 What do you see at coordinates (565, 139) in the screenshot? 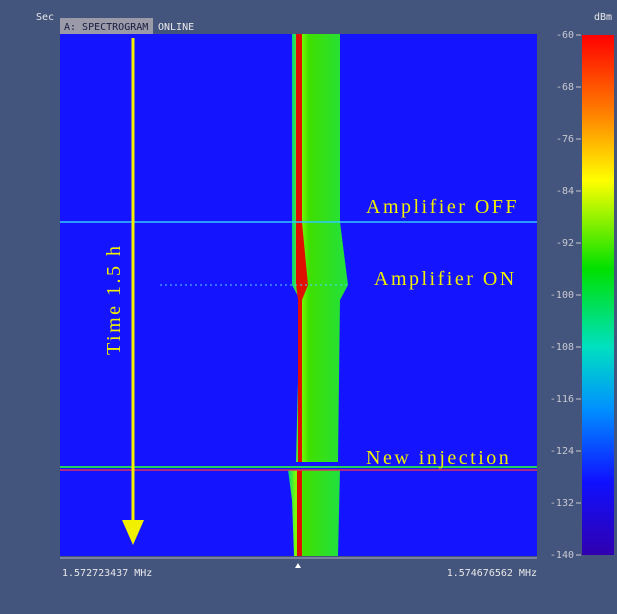
I see `colorbar-tick-label: -76` at bounding box center [565, 139].